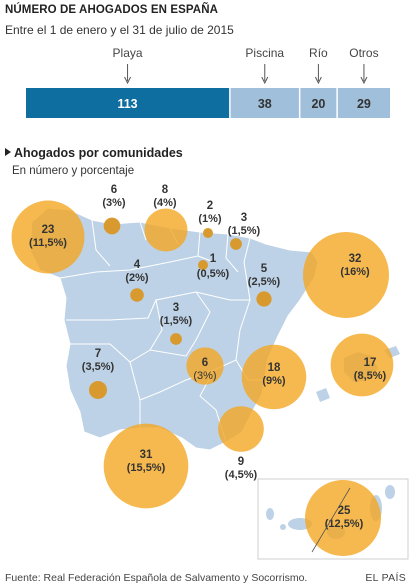 This screenshot has width=414, height=588. I want to click on la-gomera-shape, so click(283, 527).